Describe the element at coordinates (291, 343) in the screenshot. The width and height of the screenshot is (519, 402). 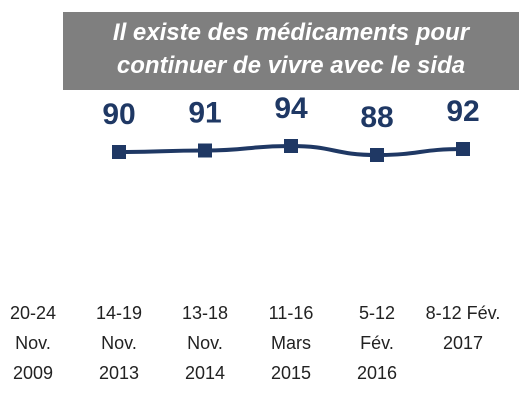
I see `x-tick-label: 11-16 Mars 2015` at that location.